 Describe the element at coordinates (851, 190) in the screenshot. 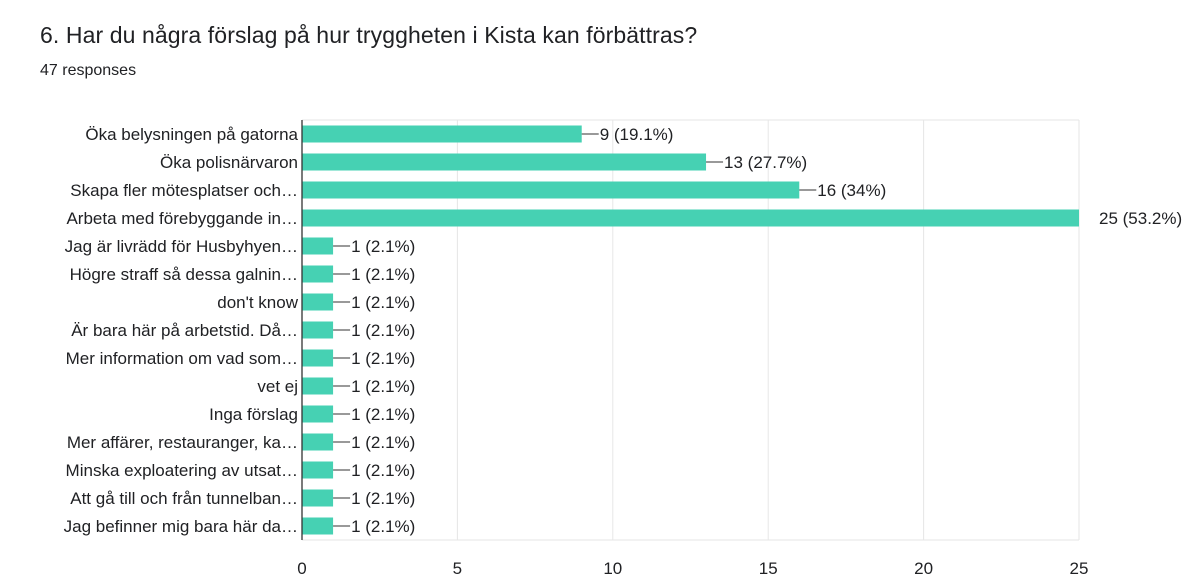

I see `value-label: 16 (34%)` at that location.